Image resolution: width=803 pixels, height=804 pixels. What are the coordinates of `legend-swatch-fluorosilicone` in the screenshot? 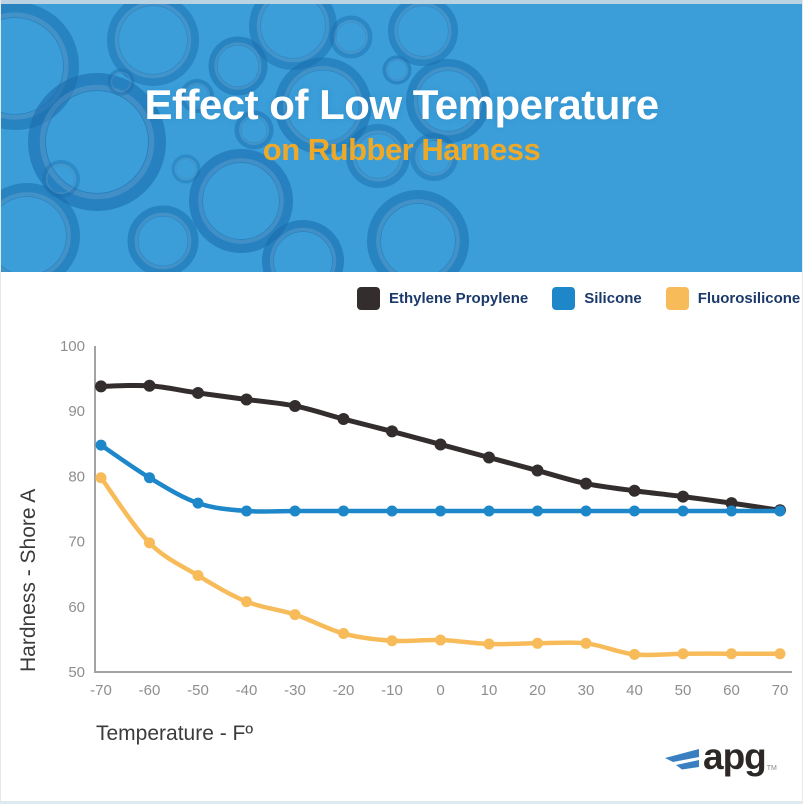 It's located at (677, 298).